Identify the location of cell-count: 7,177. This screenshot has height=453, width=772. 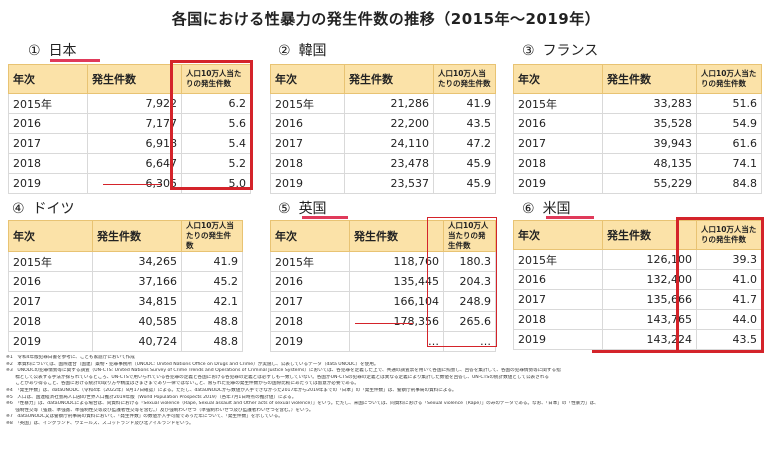
(134, 123).